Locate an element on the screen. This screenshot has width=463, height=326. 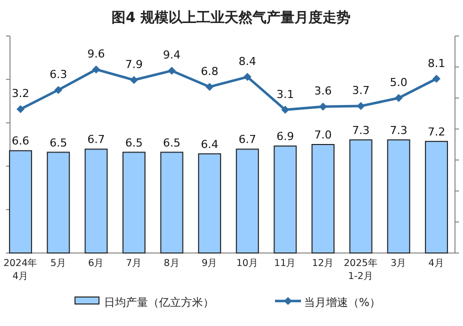
x-tick-label: 12月 is located at coordinates (323, 263).